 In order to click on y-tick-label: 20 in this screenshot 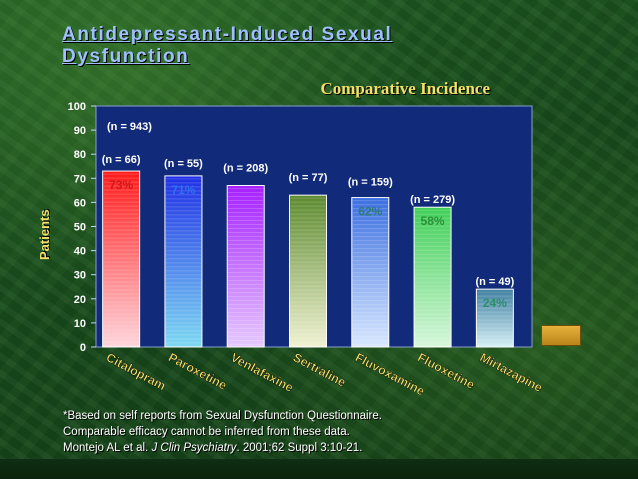, I will do `click(80, 300)`.